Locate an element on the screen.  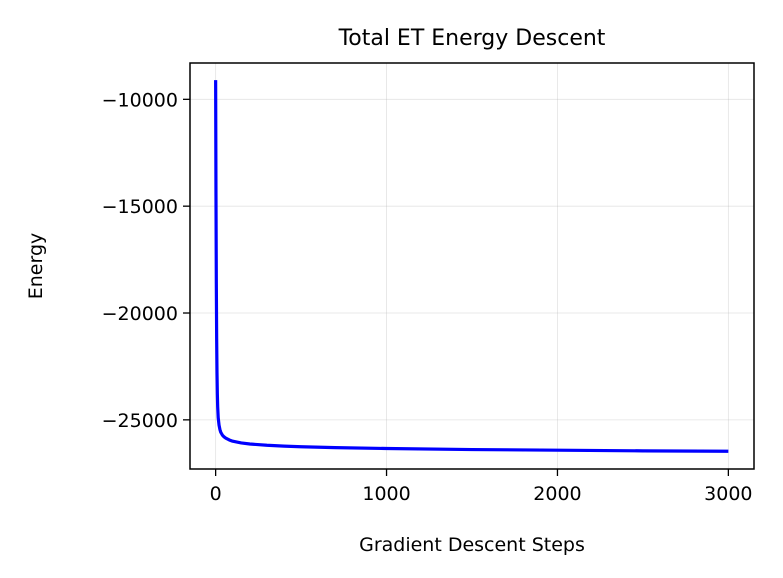
chart-title: Total ET Energy Descent is located at coordinates (472, 38).